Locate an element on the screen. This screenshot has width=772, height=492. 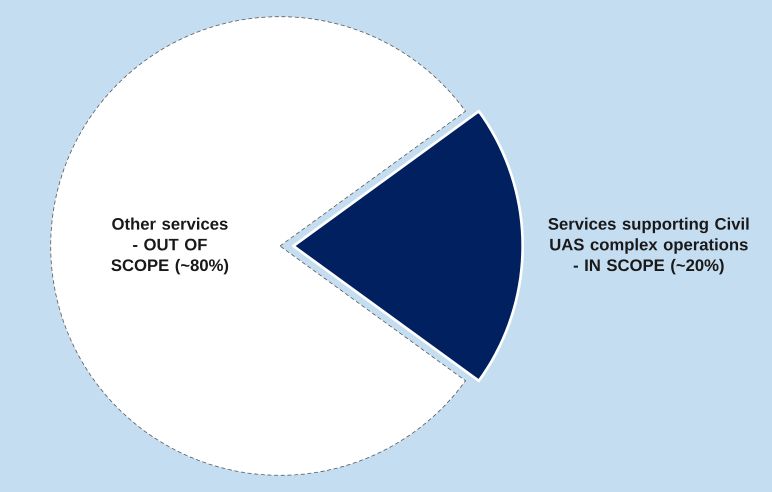
slice-label: Other services - OUT OF SCOPE (~80%) is located at coordinates (169, 246).